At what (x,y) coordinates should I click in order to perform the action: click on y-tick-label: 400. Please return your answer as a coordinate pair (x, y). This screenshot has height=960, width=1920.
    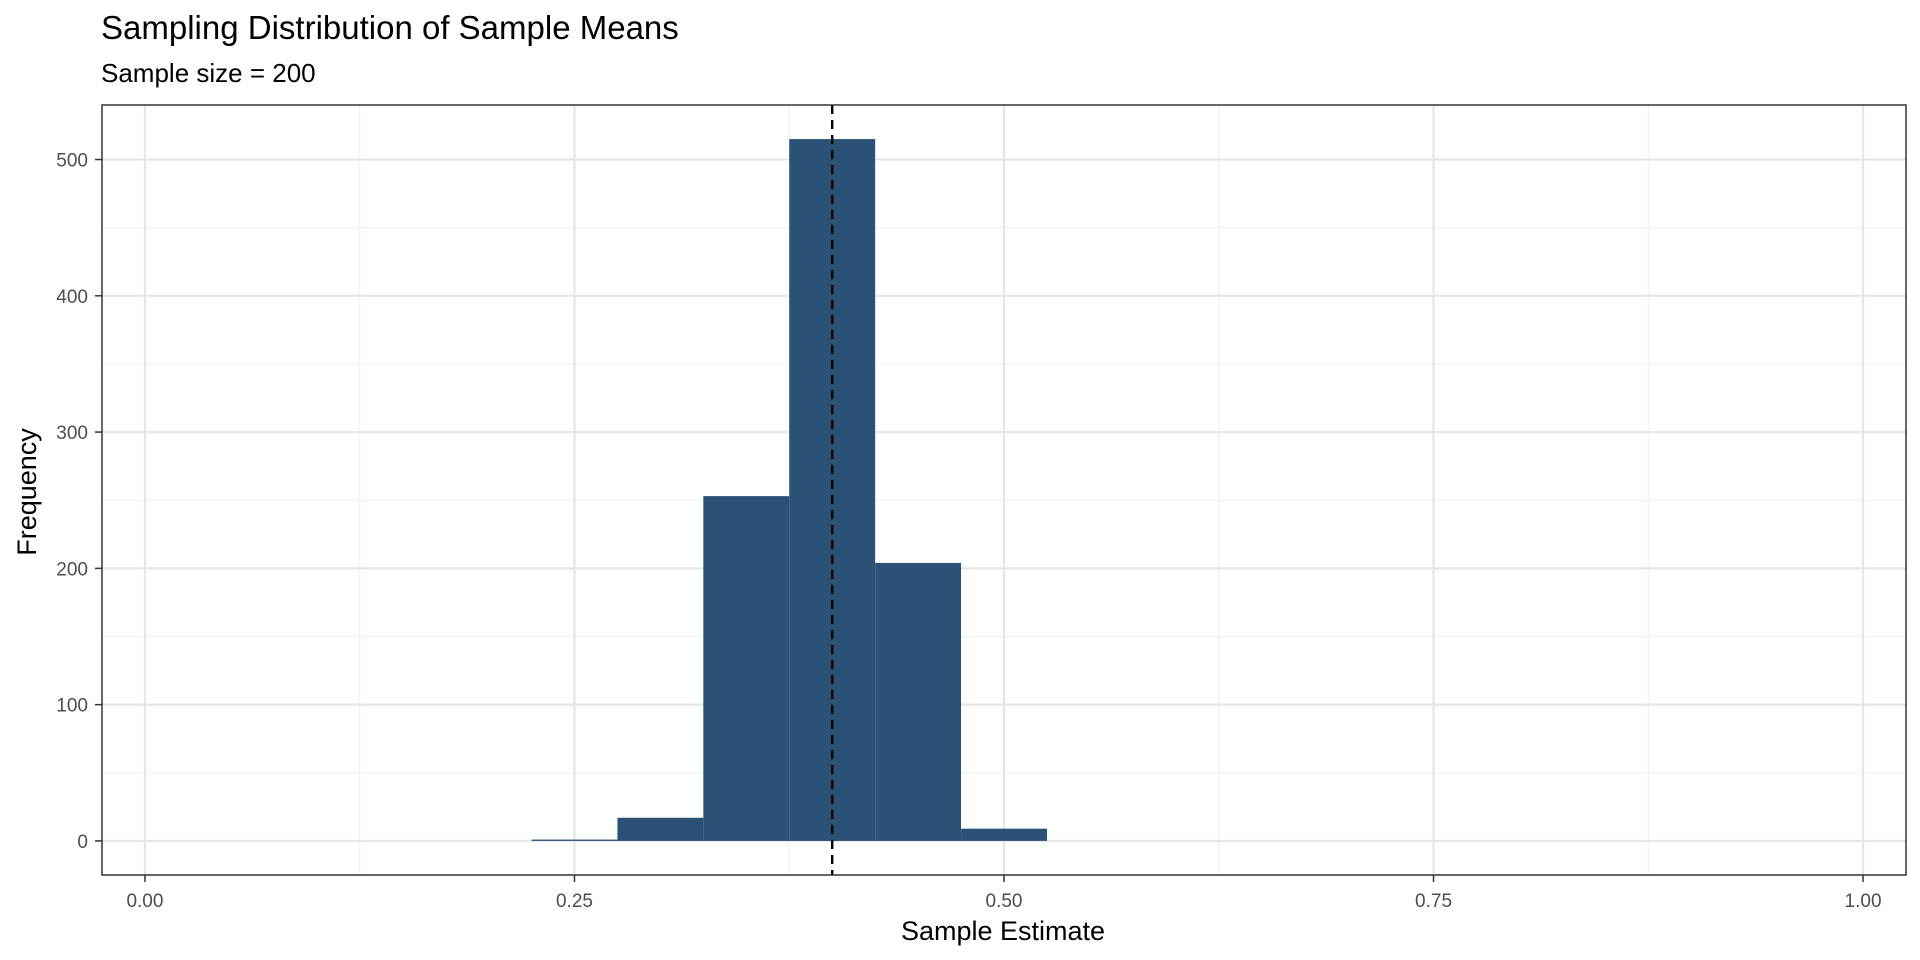
    Looking at the image, I should click on (72, 297).